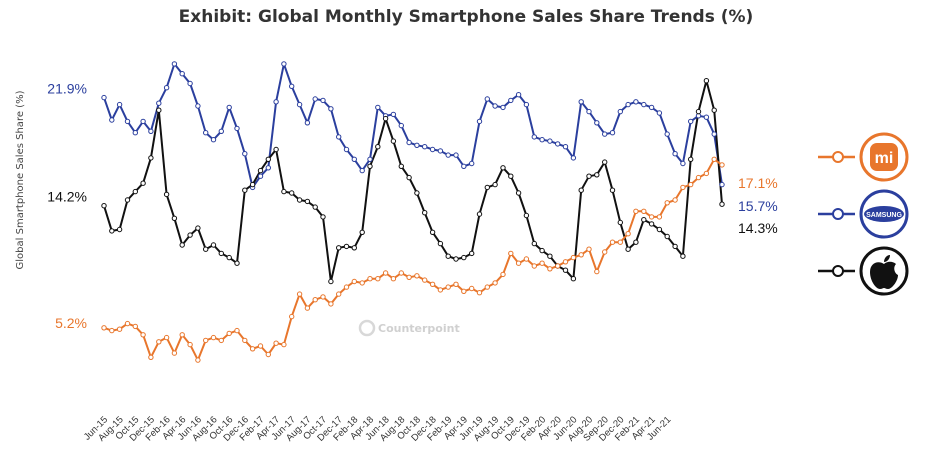  I want to click on start-label-samsung: 21.9%, so click(67, 89).